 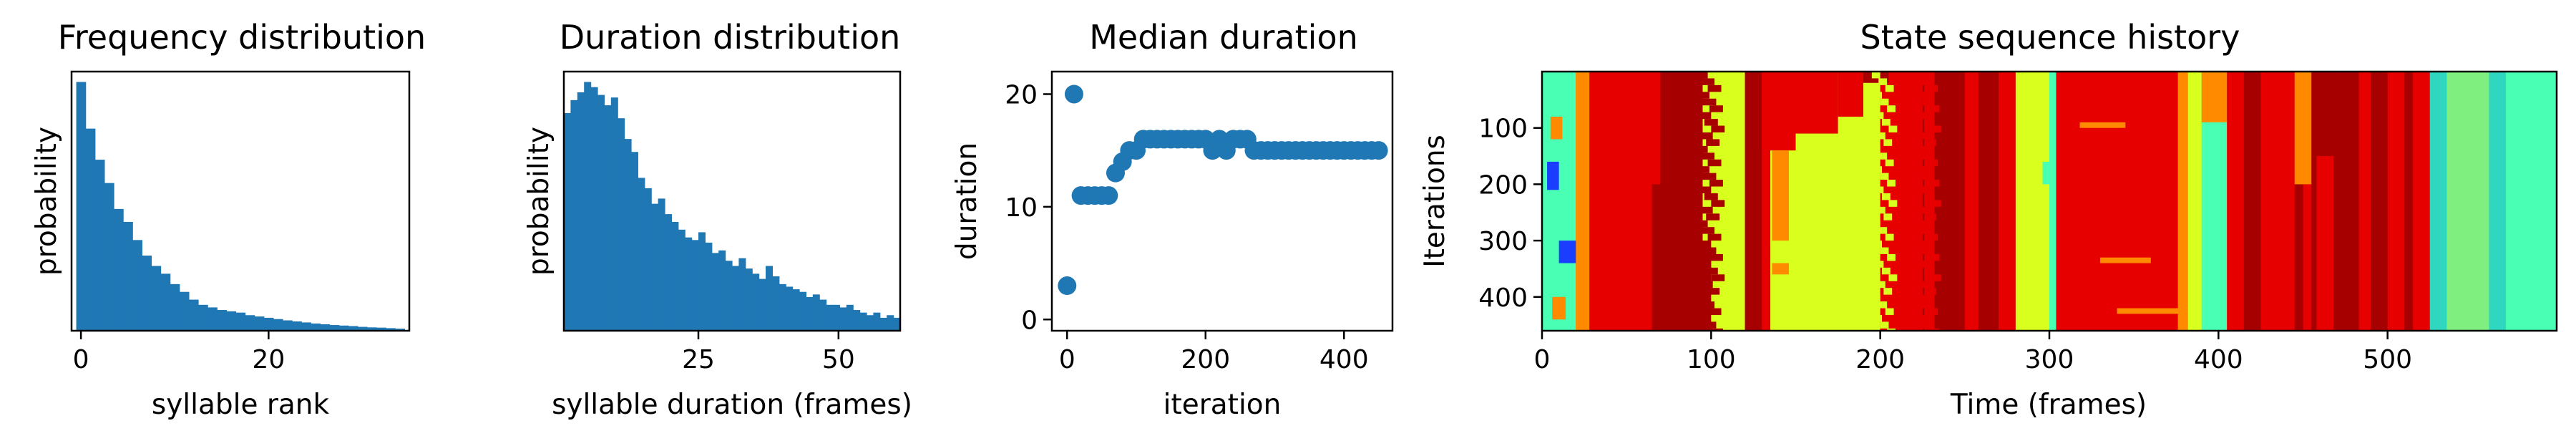 What do you see at coordinates (1711, 359) in the screenshot?
I see `x-tick-label: 100` at bounding box center [1711, 359].